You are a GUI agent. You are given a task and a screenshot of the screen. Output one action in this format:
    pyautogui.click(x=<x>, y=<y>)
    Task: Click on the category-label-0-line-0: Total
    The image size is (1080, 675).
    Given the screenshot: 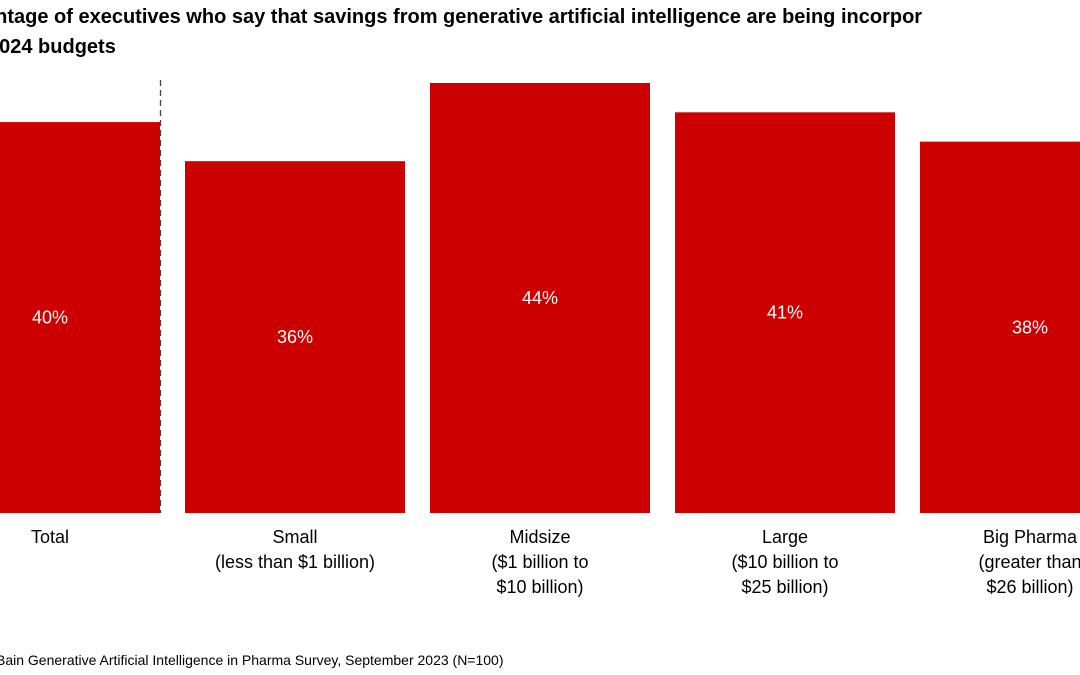 What is the action you would take?
    pyautogui.click(x=50, y=537)
    